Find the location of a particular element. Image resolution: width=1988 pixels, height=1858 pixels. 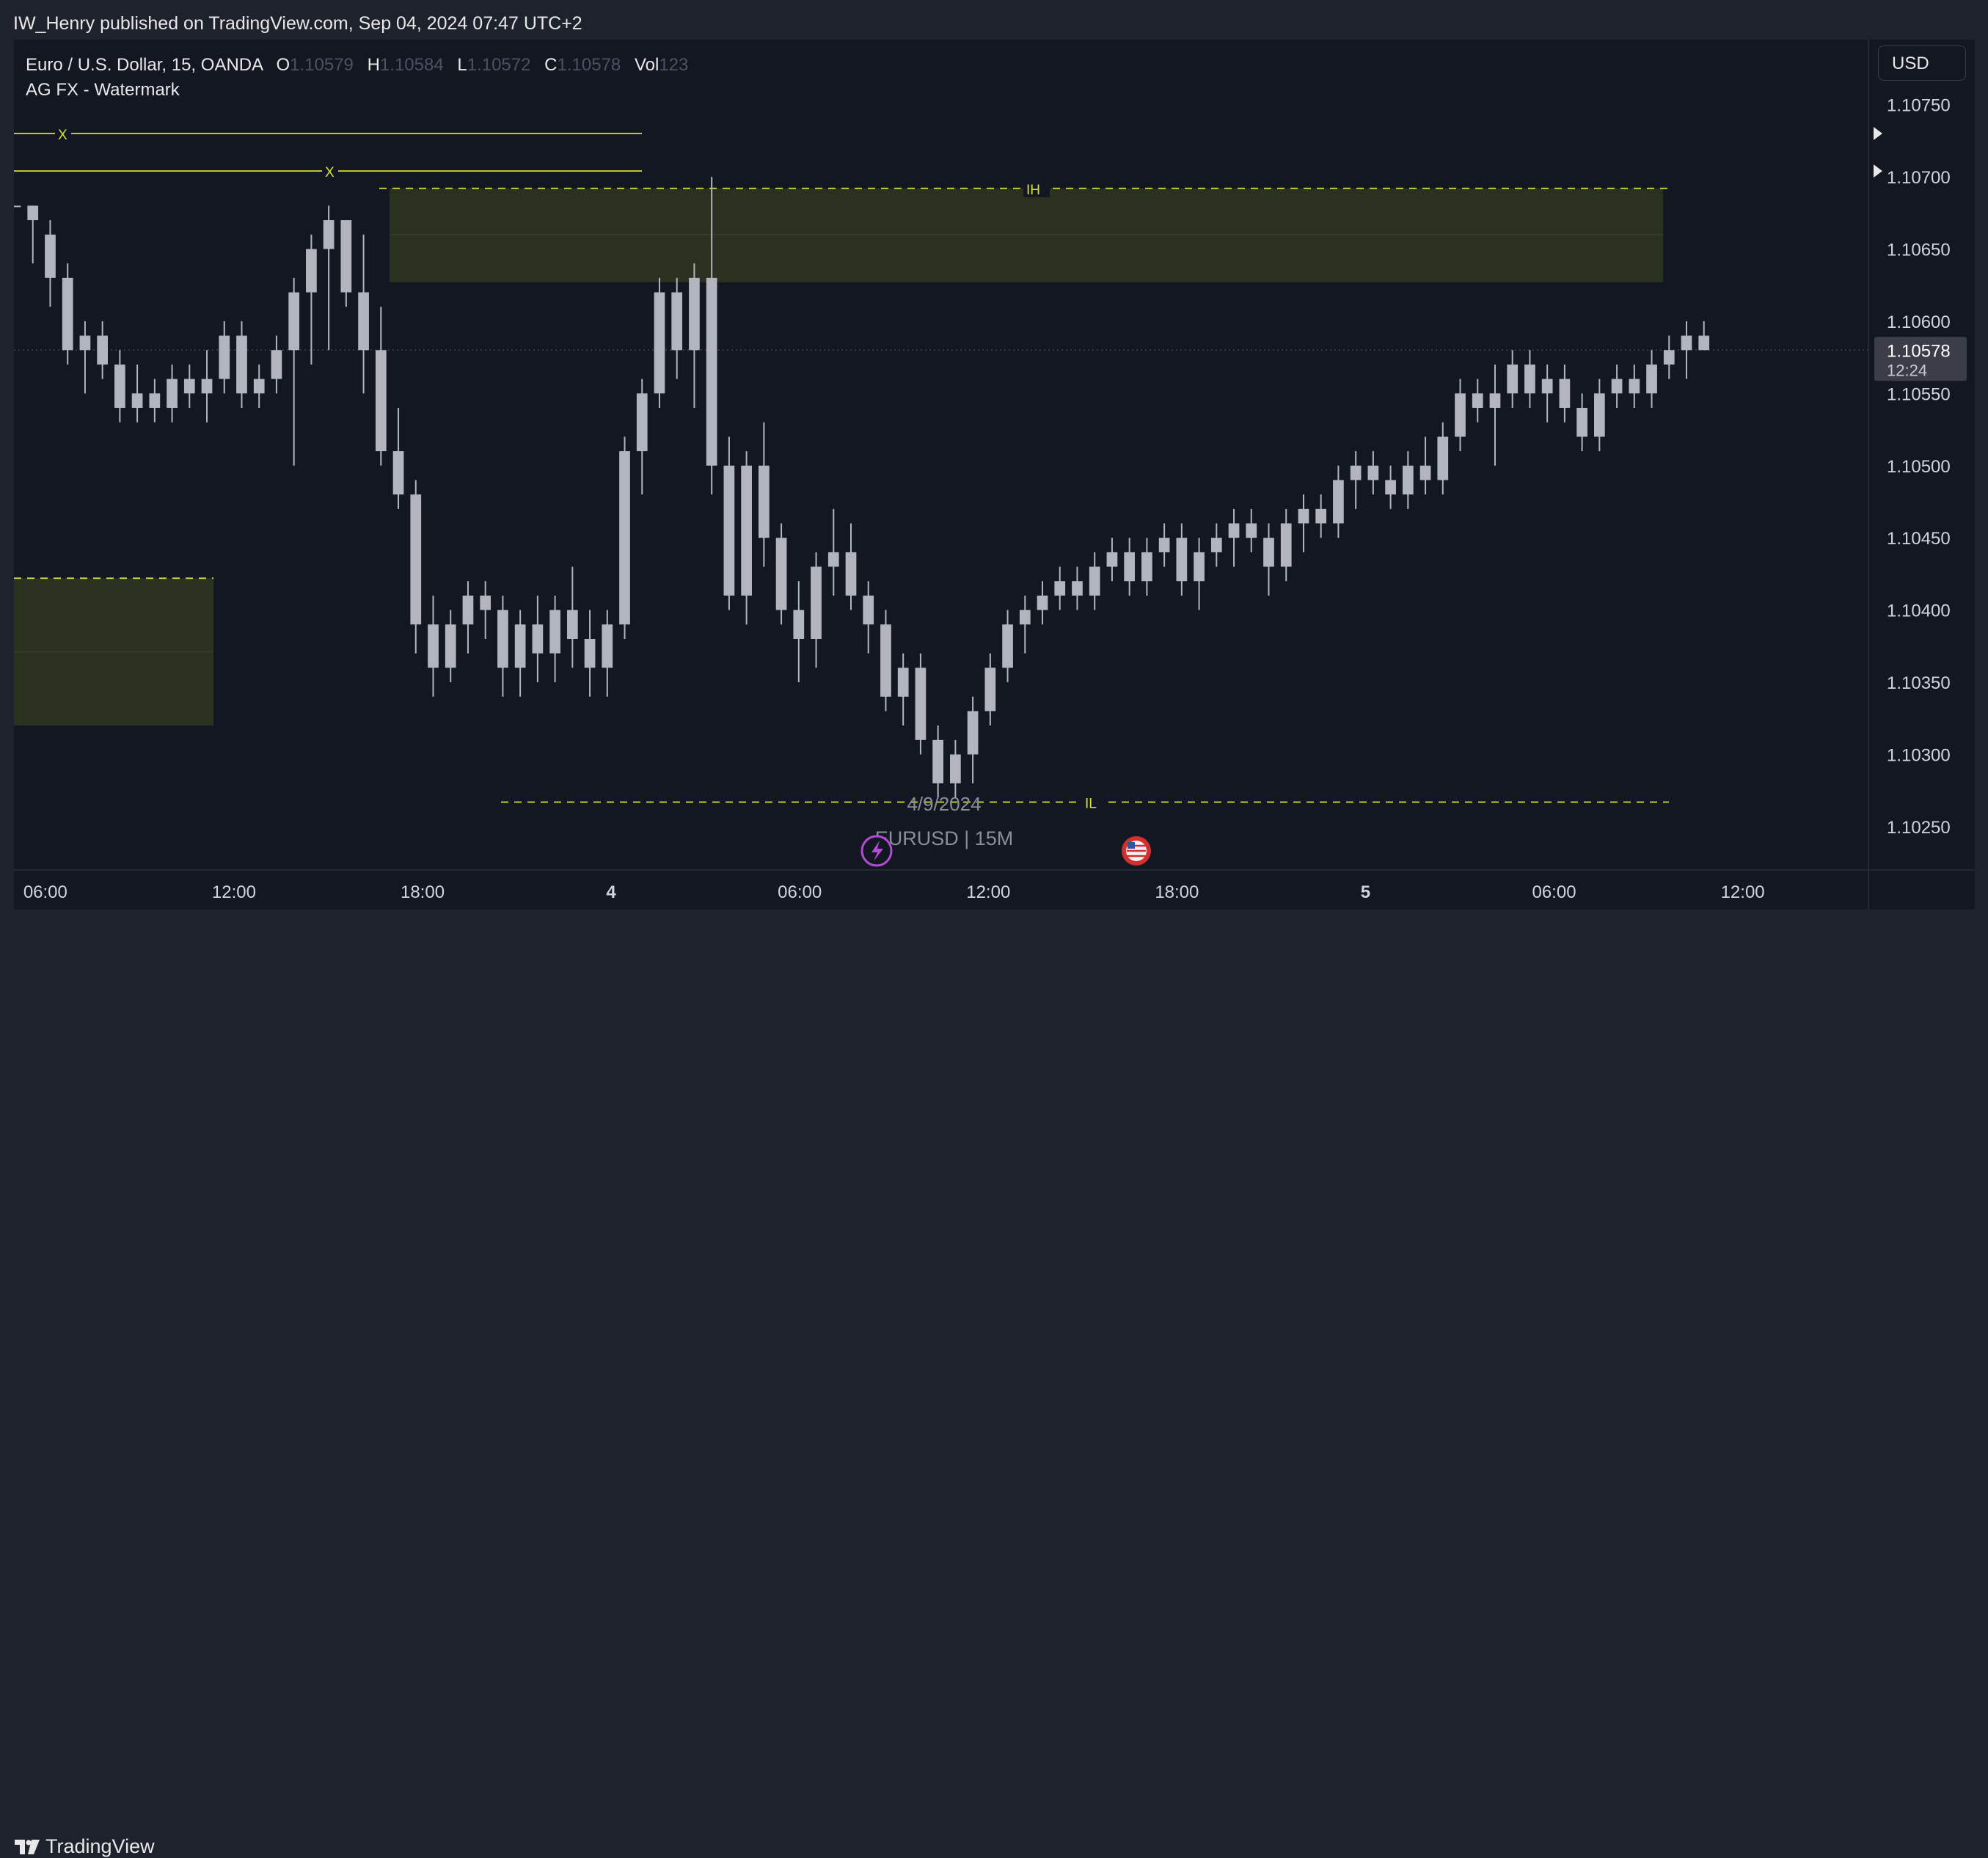

time-tick-label: 06:00 is located at coordinates (45, 892).